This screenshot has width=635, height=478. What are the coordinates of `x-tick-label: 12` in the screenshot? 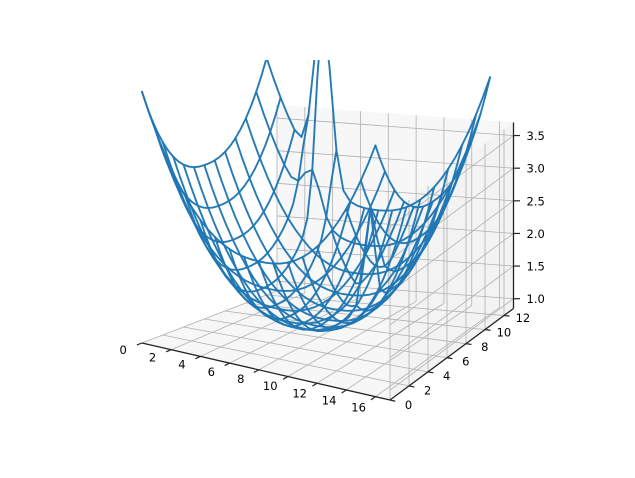 It's located at (299, 393).